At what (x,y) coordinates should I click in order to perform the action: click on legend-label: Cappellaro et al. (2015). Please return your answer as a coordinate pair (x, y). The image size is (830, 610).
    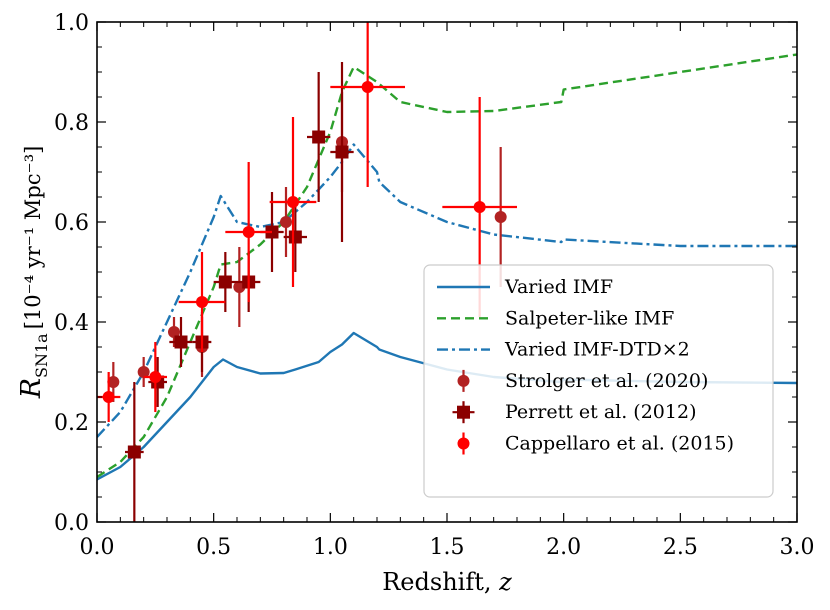
    Looking at the image, I should click on (619, 444).